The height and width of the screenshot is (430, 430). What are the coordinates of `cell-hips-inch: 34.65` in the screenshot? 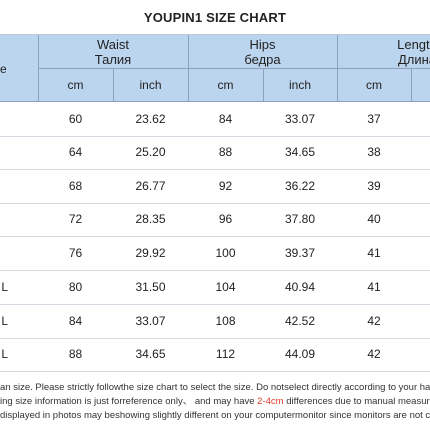 It's located at (300, 152).